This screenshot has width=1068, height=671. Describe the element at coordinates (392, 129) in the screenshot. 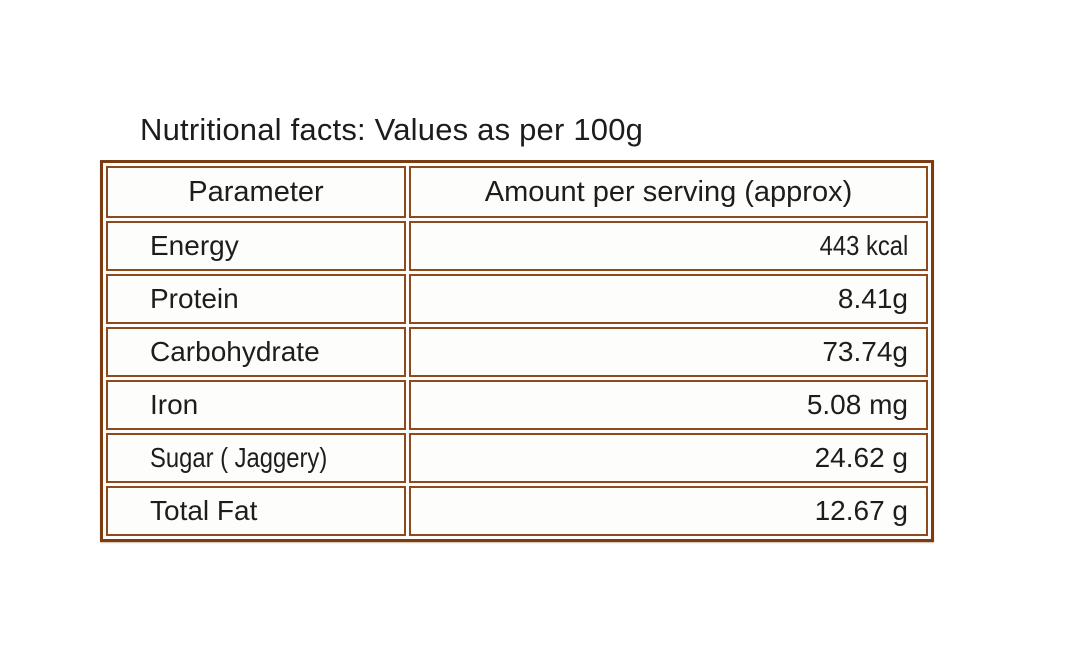

I see `page-title: Nutritional facts: Values as per 100g` at that location.